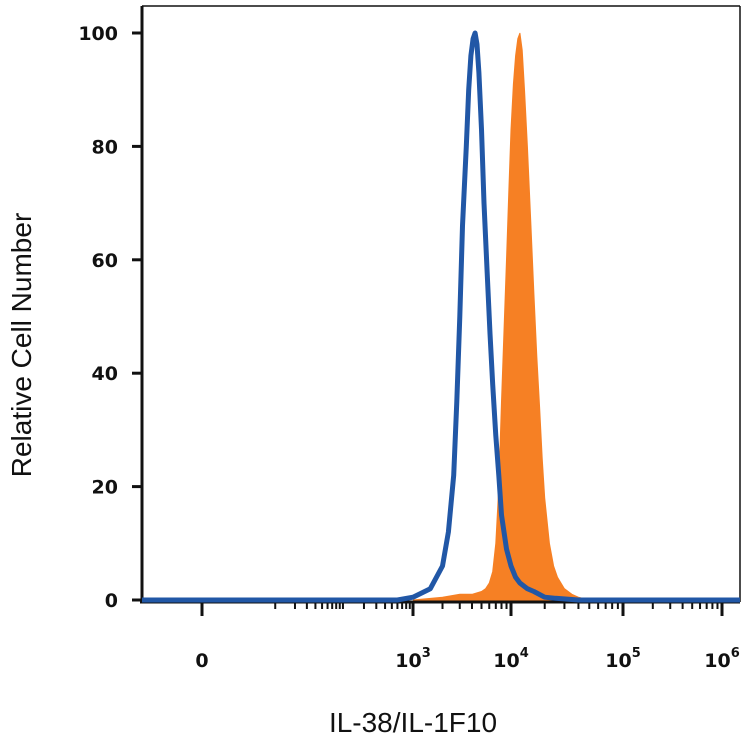  I want to click on y-axis-ticks: 0 20 40 60 80 100, so click(110, 317).